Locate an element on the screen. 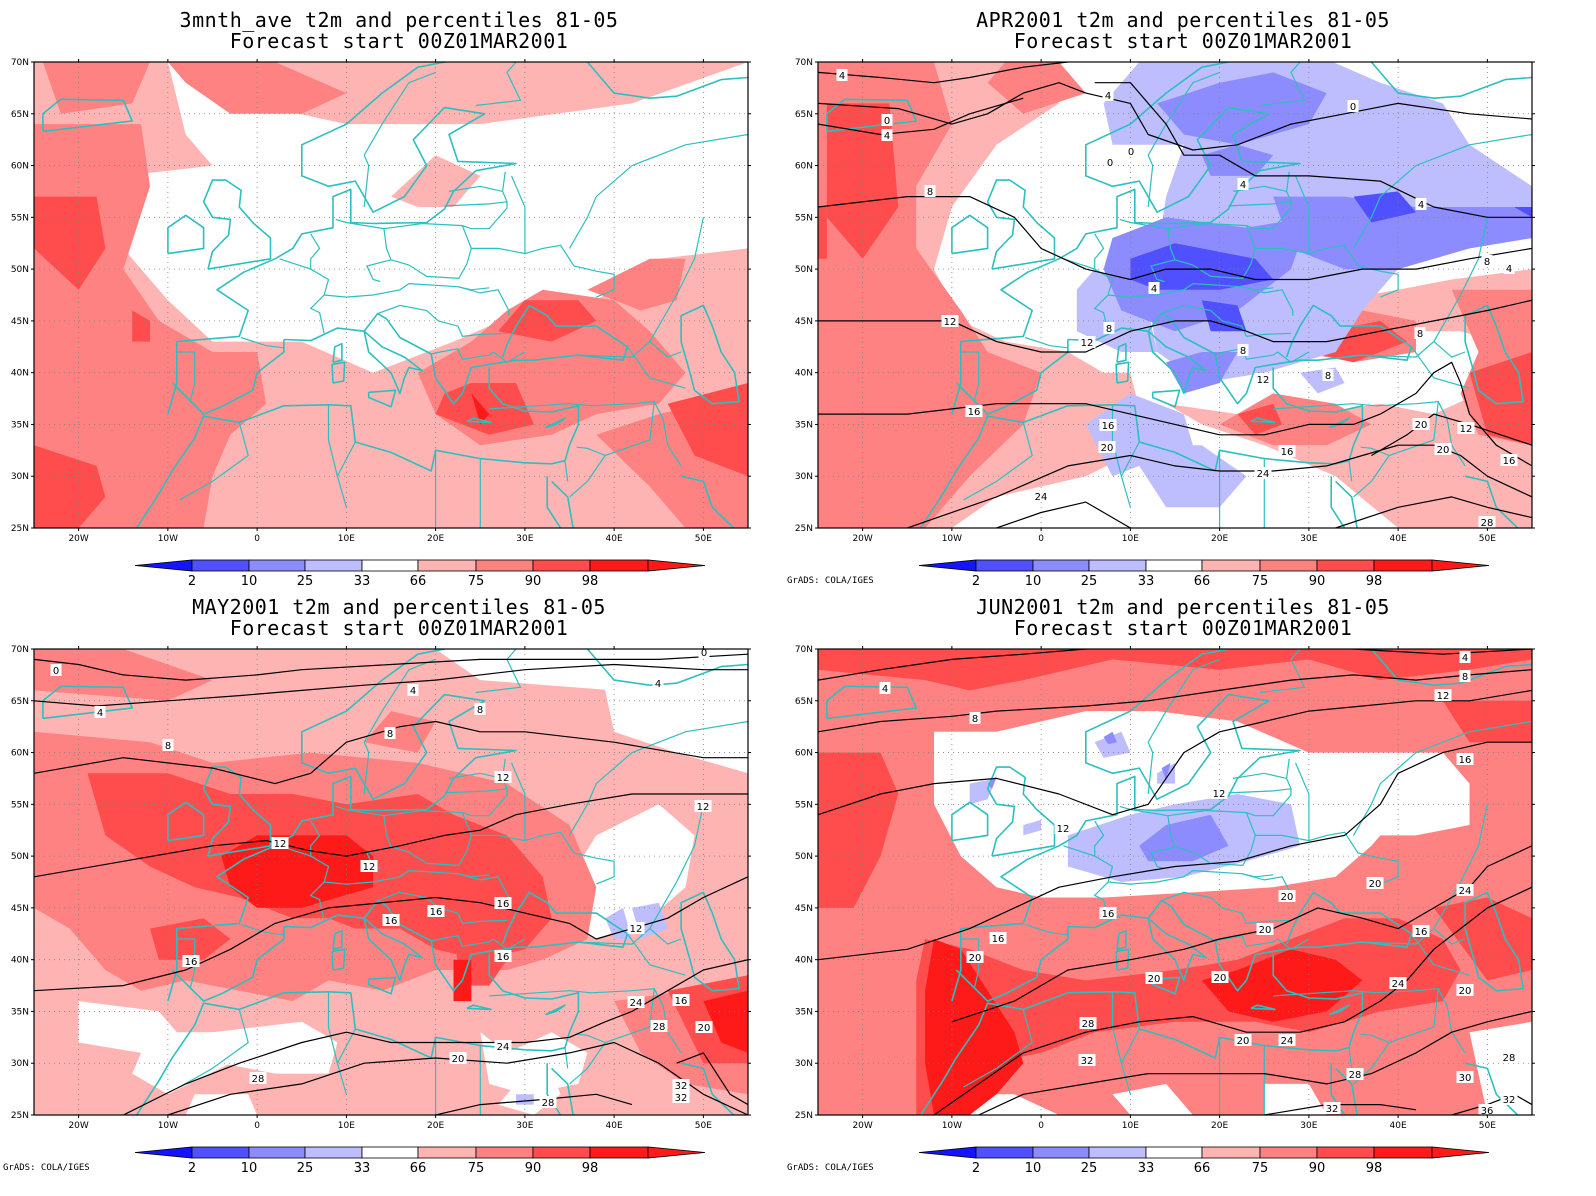 The width and height of the screenshot is (1596, 1196). colorbar: 2 10 25 33 66 75 90 98 is located at coordinates (420, 1161).